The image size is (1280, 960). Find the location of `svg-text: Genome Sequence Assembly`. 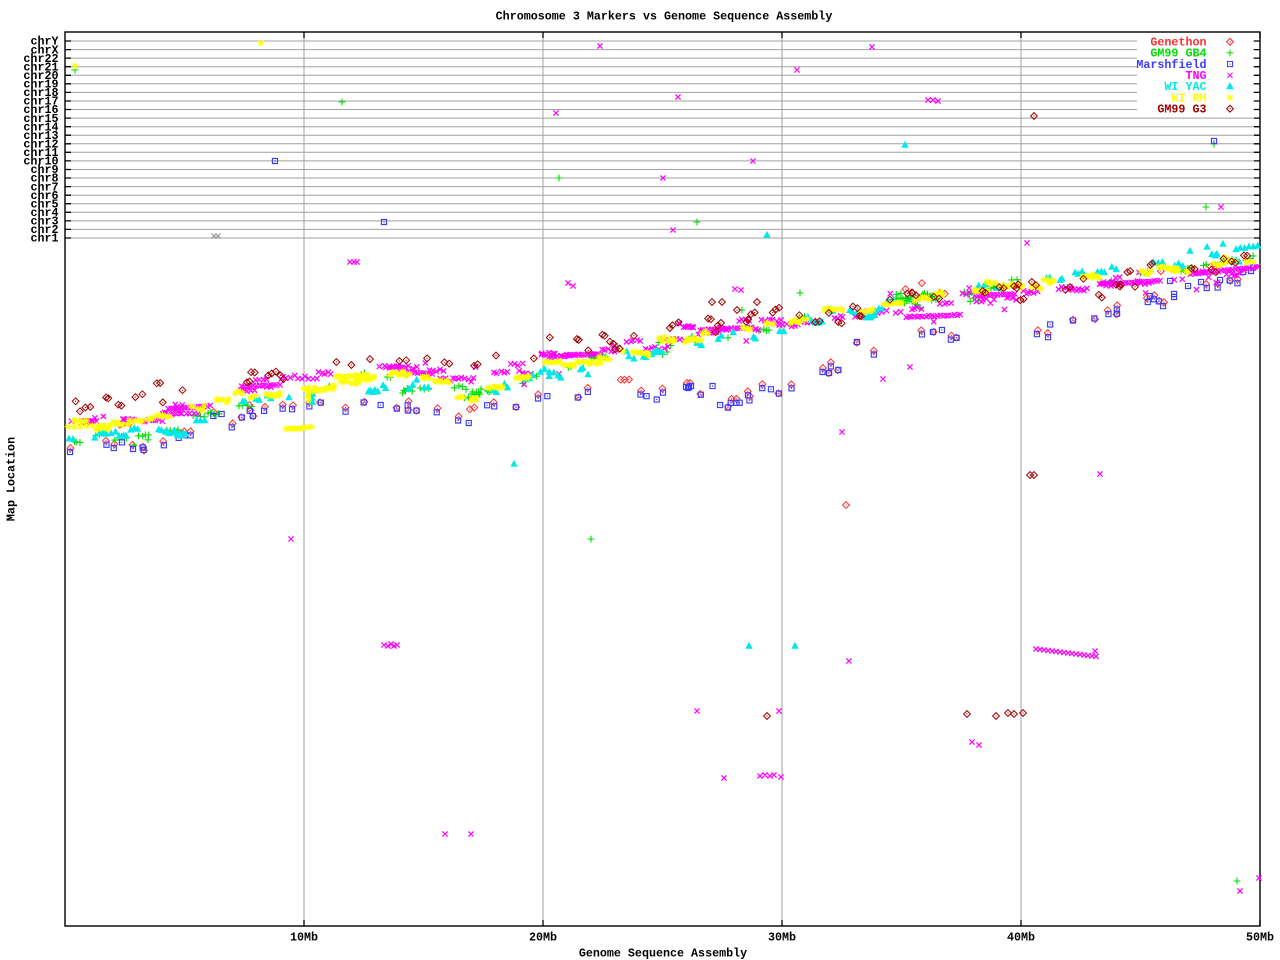

svg-text: Genome Sequence Assembly is located at coordinates (663, 953).